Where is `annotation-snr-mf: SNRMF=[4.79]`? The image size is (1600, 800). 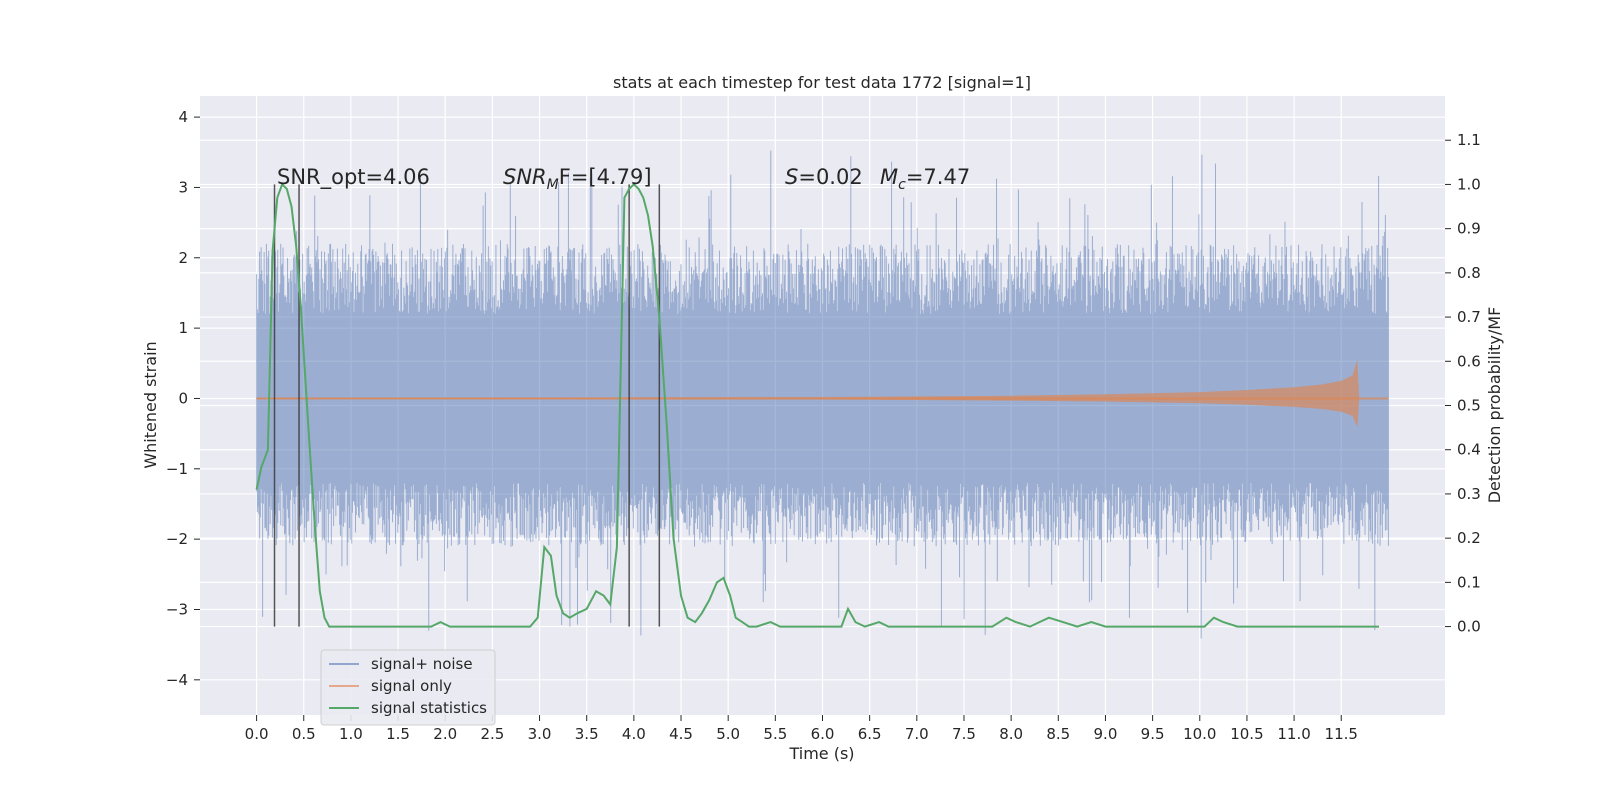
annotation-snr-mf: SNRMF=[4.79] is located at coordinates (577, 179).